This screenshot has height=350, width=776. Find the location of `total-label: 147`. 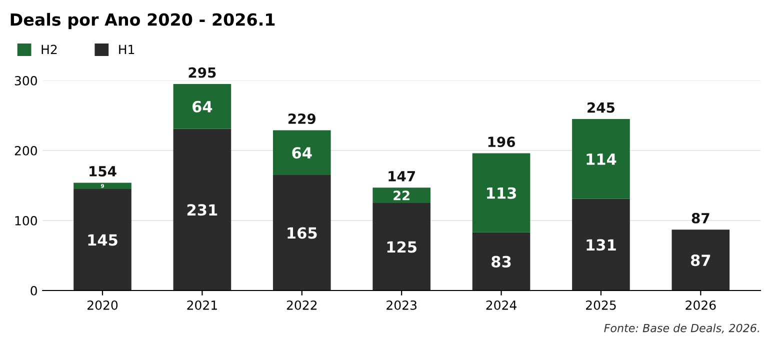

total-label: 147 is located at coordinates (401, 176).